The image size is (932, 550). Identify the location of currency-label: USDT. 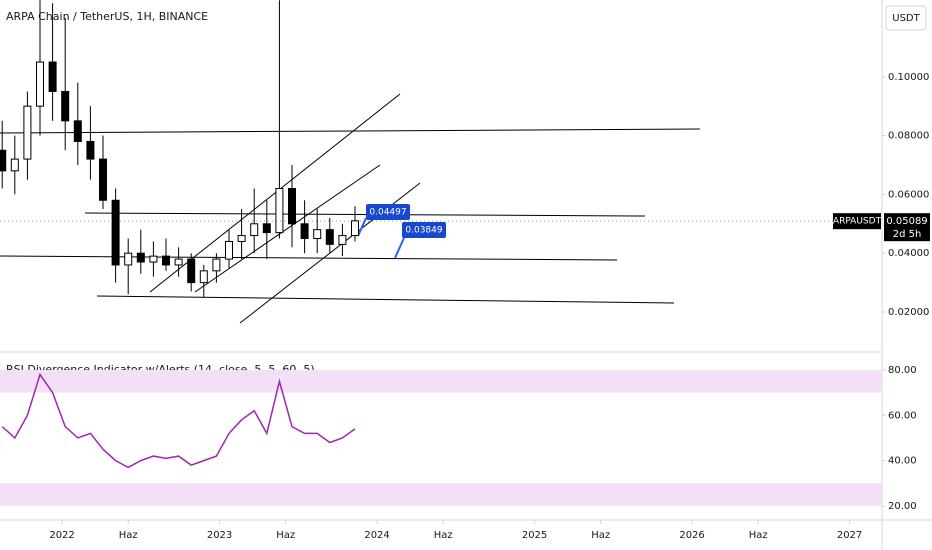
(906, 18).